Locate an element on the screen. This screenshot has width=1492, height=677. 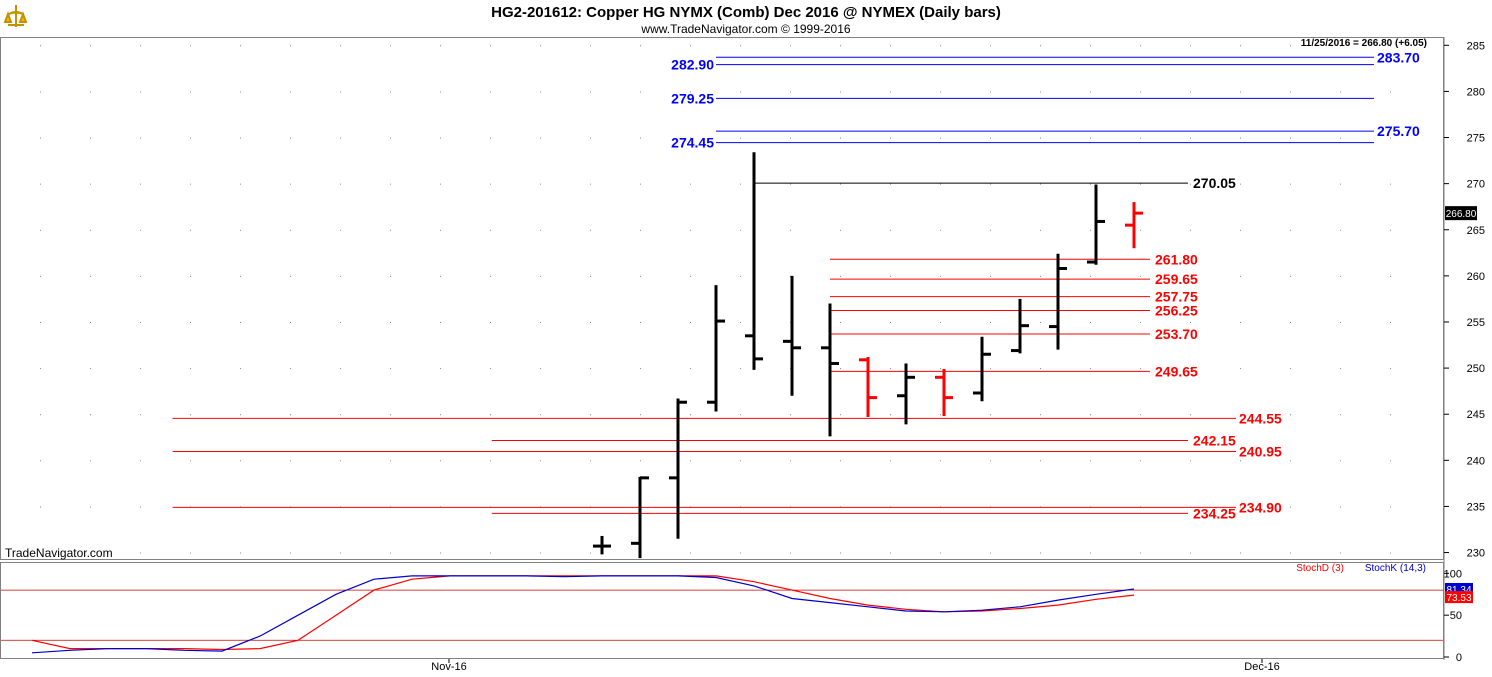
level-label: 270.05 is located at coordinates (1214, 183).